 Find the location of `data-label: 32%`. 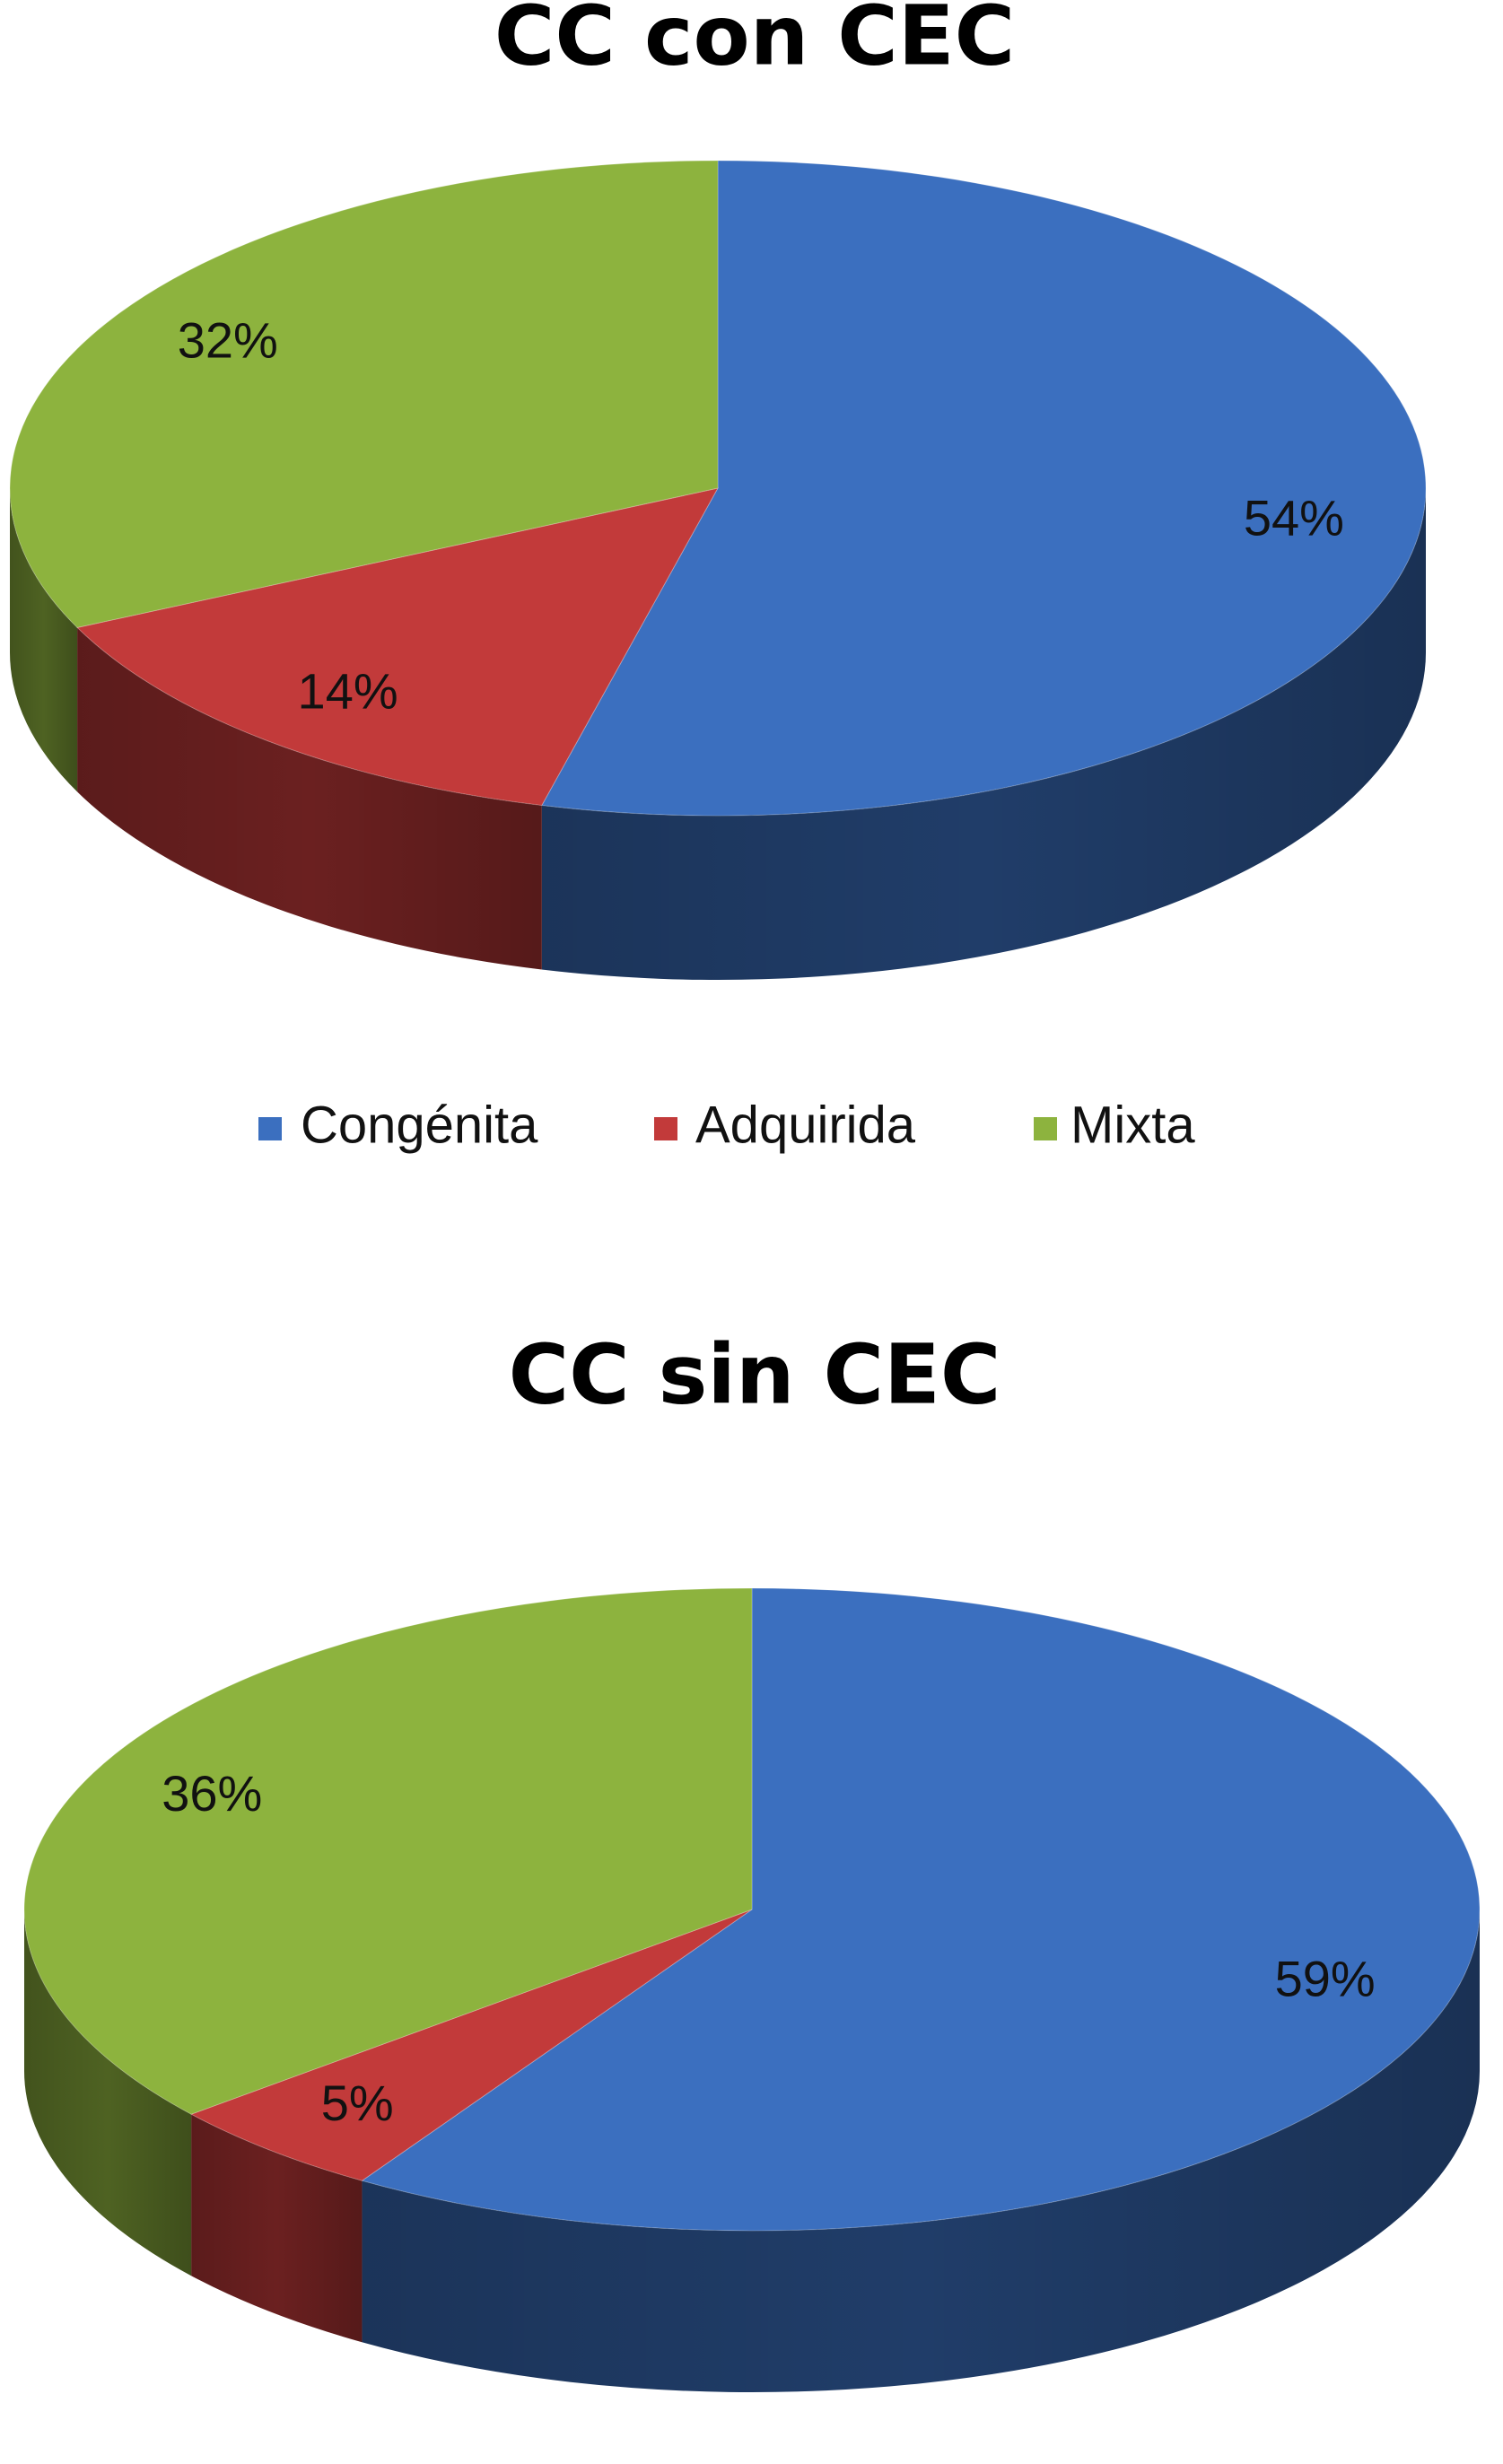

data-label: 32% is located at coordinates (228, 339).